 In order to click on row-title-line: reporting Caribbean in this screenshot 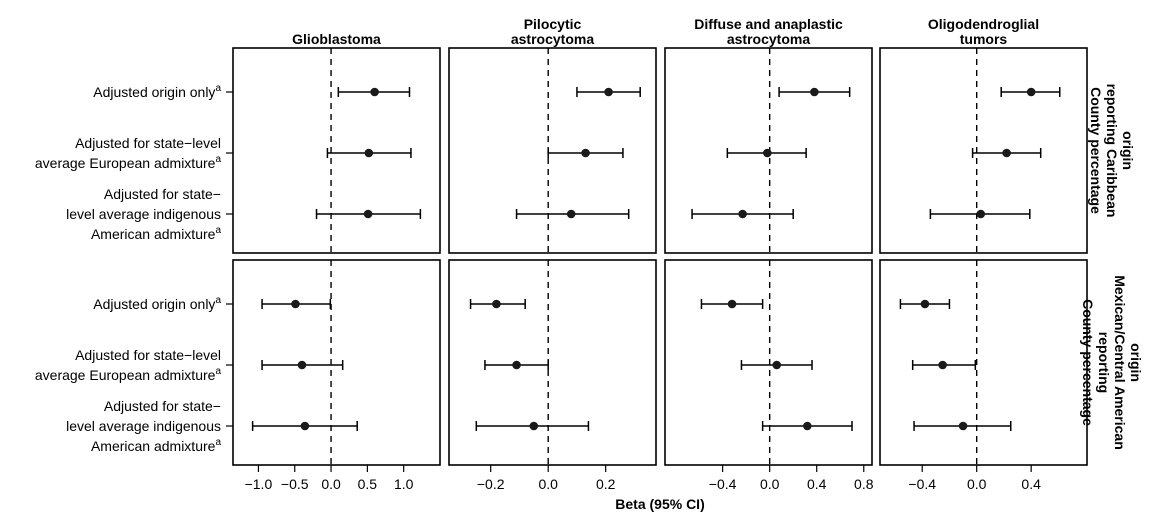, I will do `click(1112, 151)`.